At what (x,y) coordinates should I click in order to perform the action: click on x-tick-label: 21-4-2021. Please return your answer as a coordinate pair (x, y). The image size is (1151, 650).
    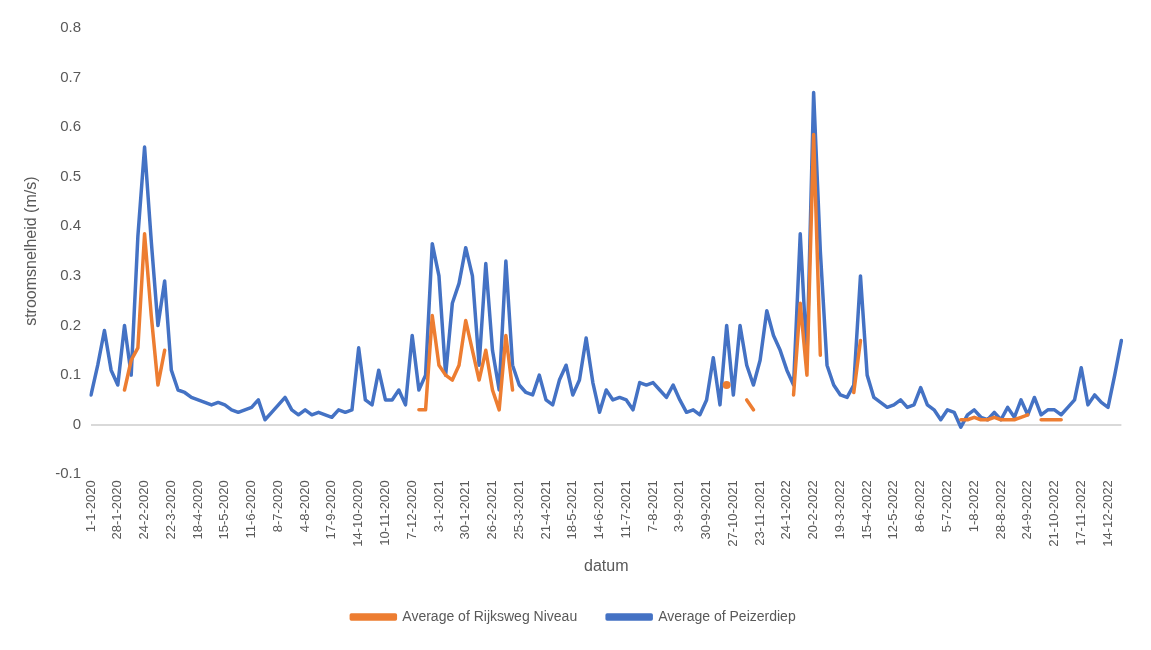
    Looking at the image, I should click on (545, 510).